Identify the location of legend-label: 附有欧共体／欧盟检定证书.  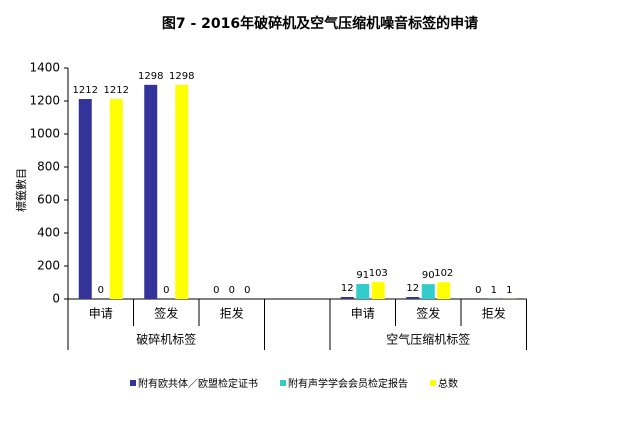
(198, 383).